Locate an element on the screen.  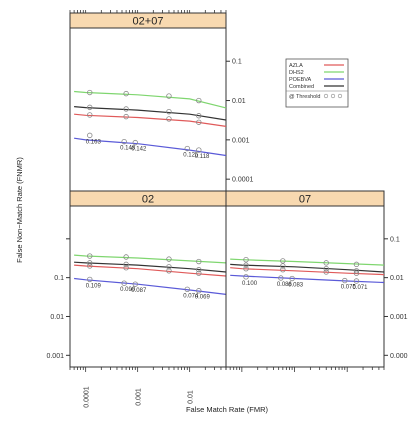
threshold-label: 0.071 is located at coordinates (360, 288).